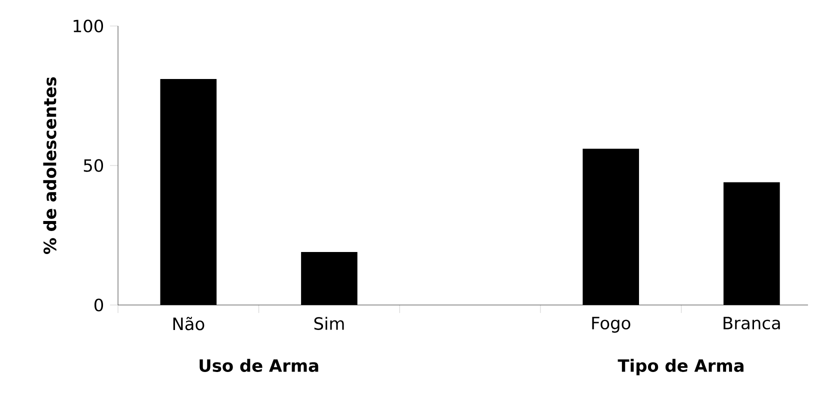 The image size is (822, 405). Describe the element at coordinates (611, 324) in the screenshot. I see `x-tick-label: Fogo` at that location.